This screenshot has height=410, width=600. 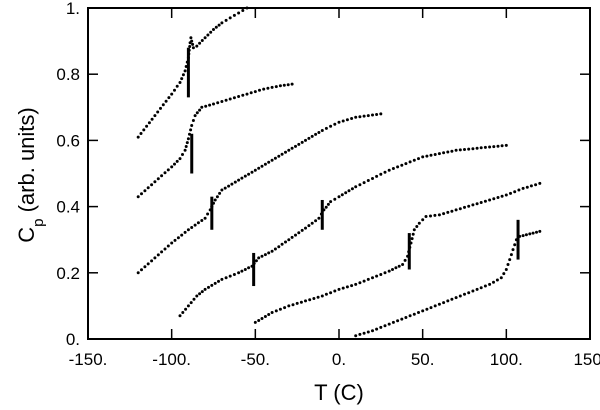 What do you see at coordinates (88, 359) in the screenshot?
I see `x-tick-label: -150.` at bounding box center [88, 359].